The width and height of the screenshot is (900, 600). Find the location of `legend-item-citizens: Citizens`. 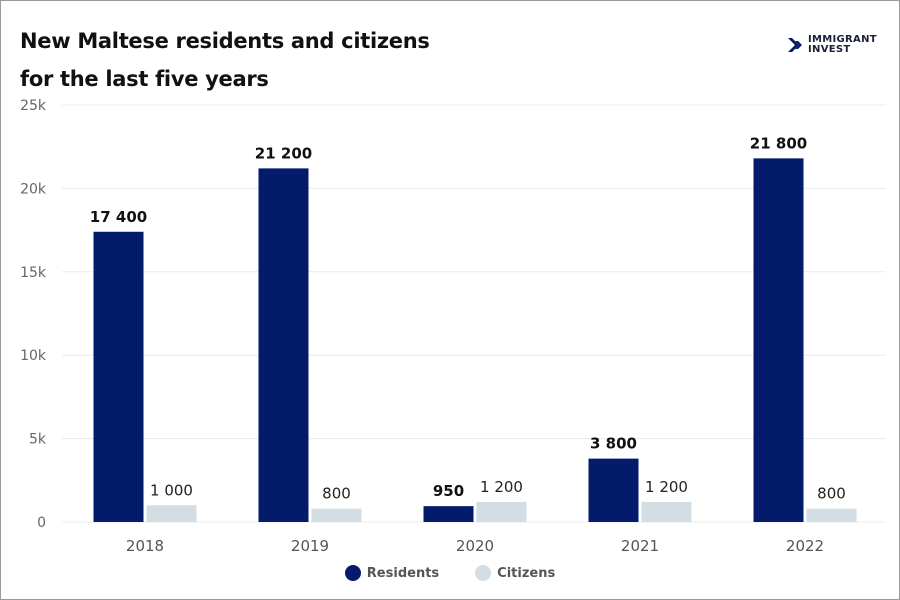

legend-item-citizens: Citizens is located at coordinates (515, 573).